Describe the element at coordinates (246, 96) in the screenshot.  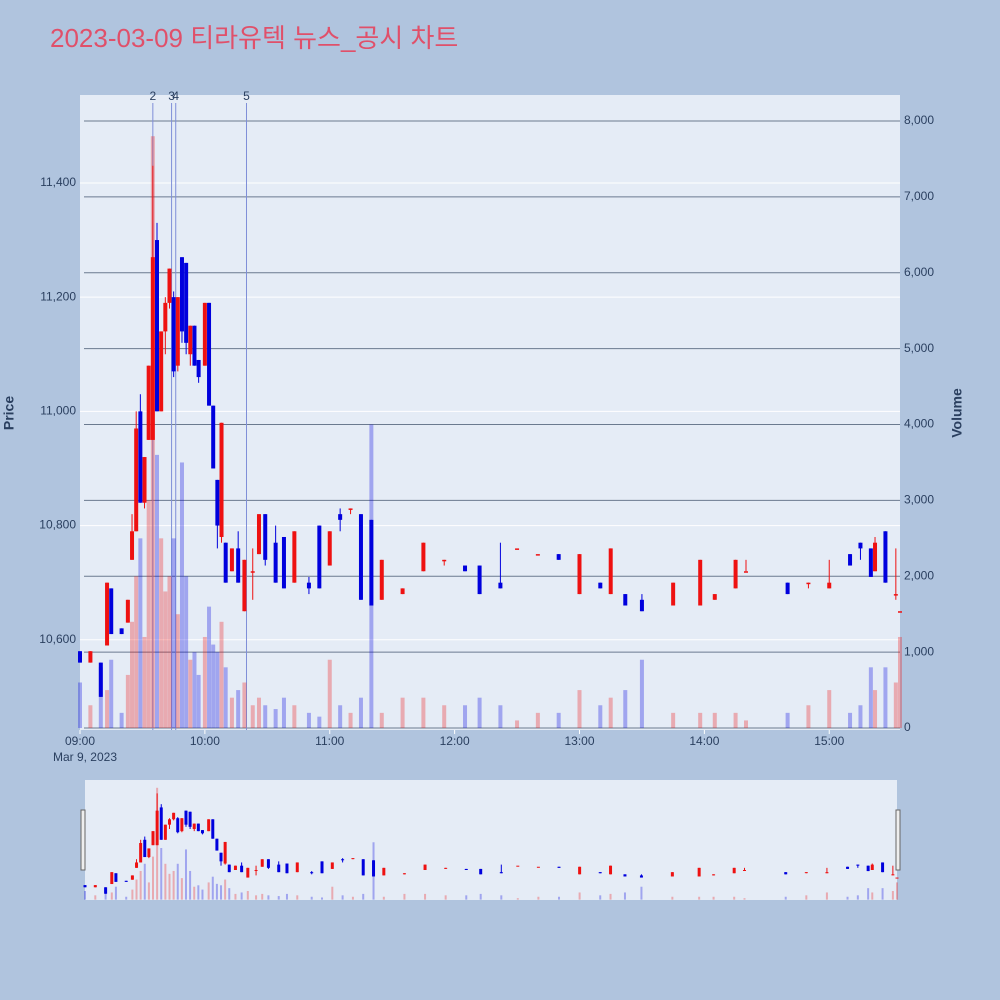
I see `annotation-label: 5` at that location.